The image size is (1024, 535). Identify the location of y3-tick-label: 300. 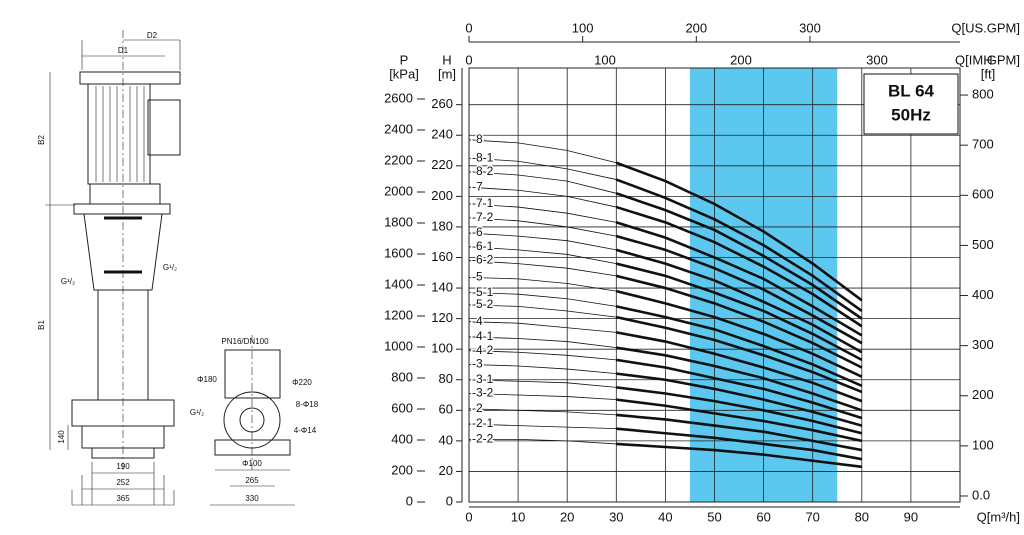
(983, 344).